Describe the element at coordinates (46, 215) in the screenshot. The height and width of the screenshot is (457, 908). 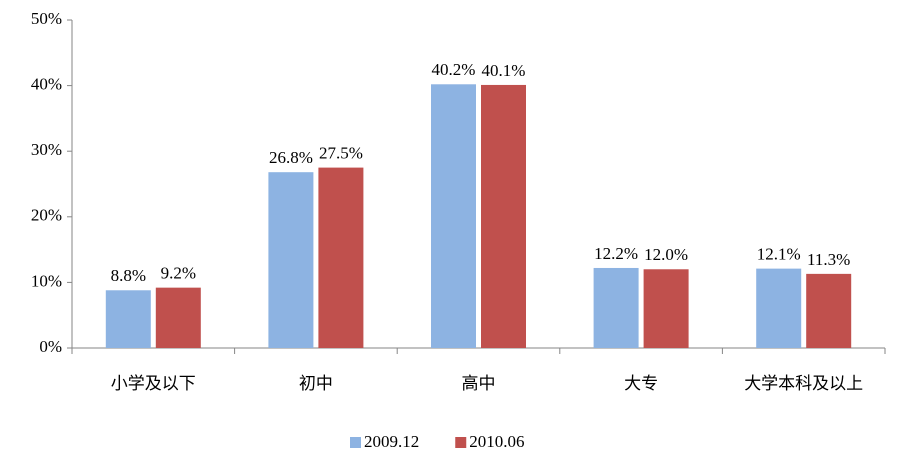
I see `y-tick-label: 20%` at that location.